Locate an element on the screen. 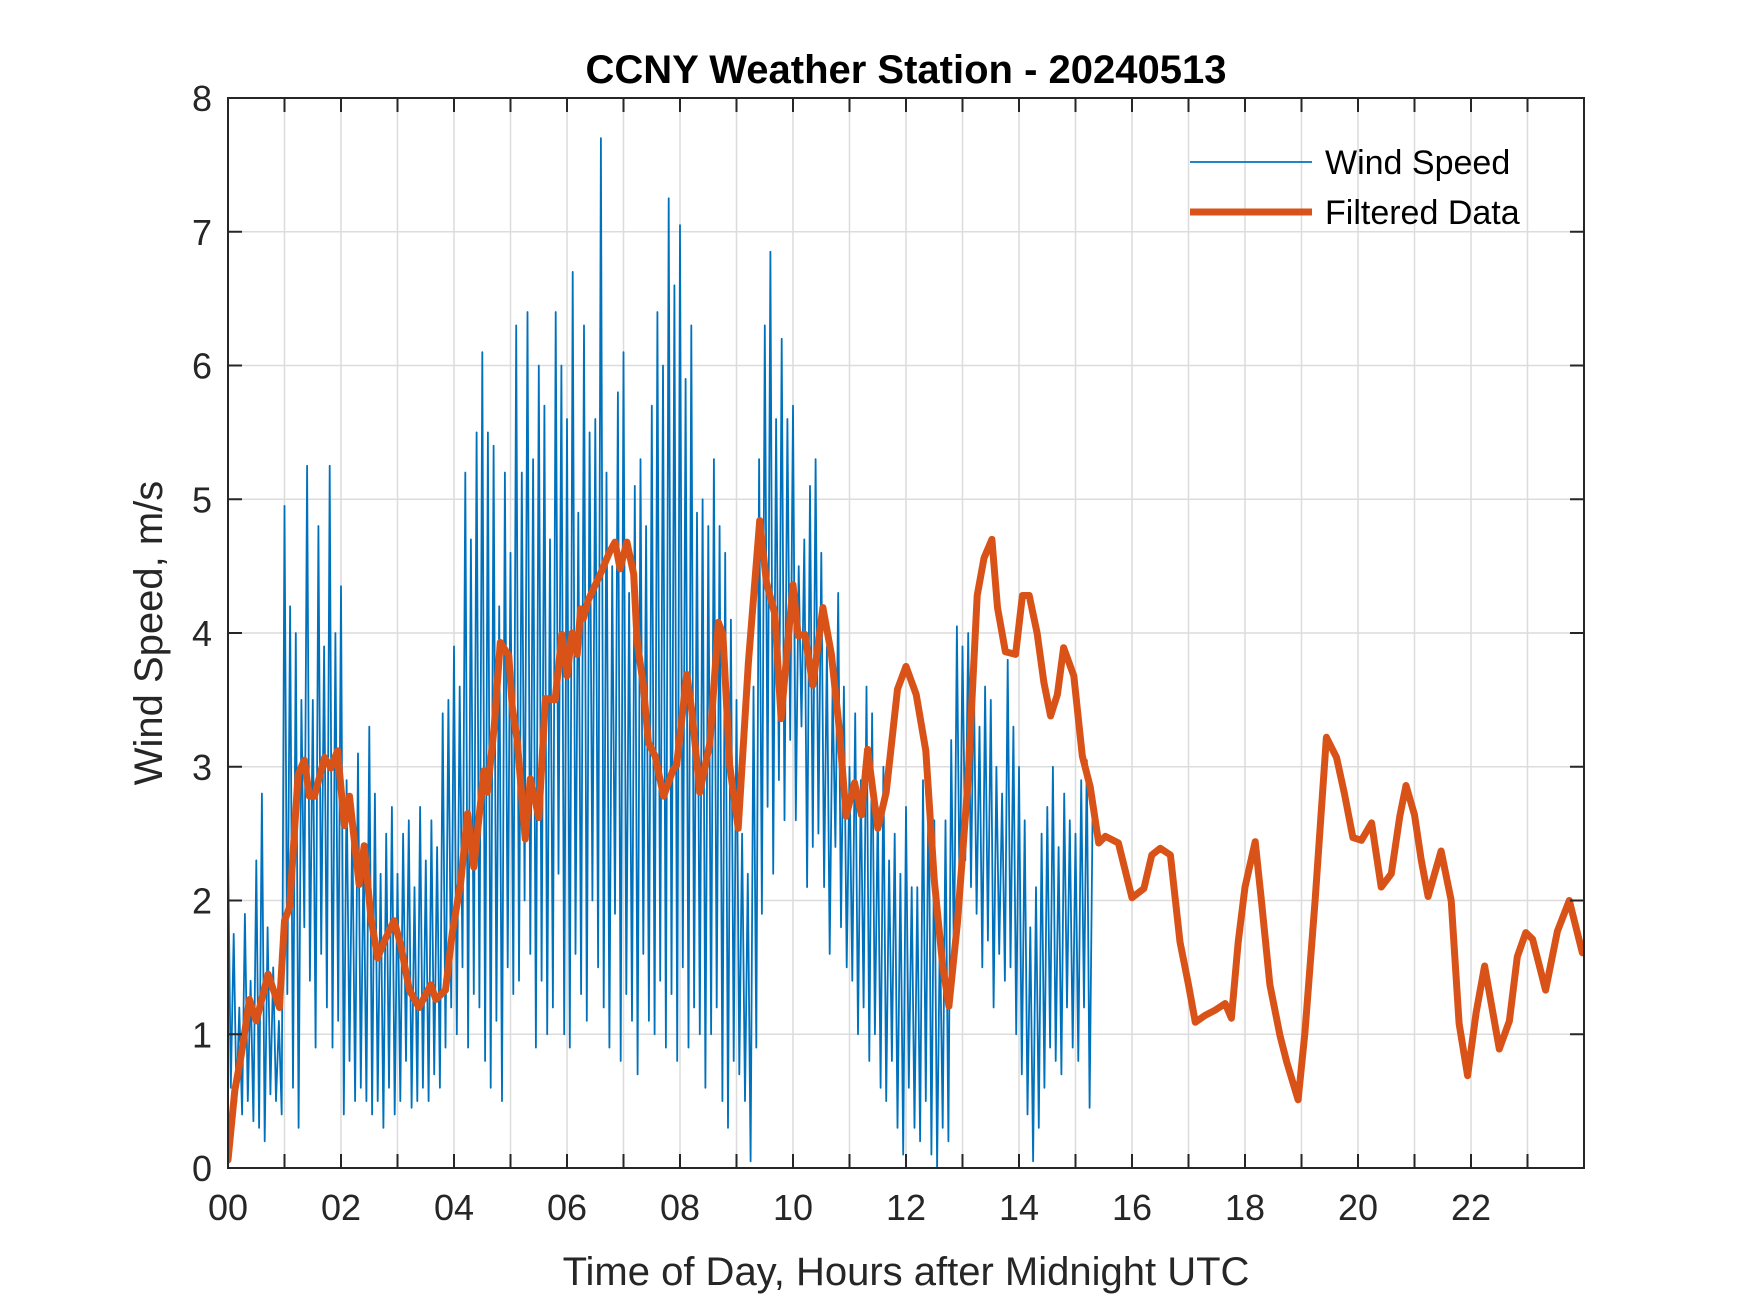 Image resolution: width=1750 pixels, height=1313 pixels. y-tick-label: 5 is located at coordinates (202, 499).